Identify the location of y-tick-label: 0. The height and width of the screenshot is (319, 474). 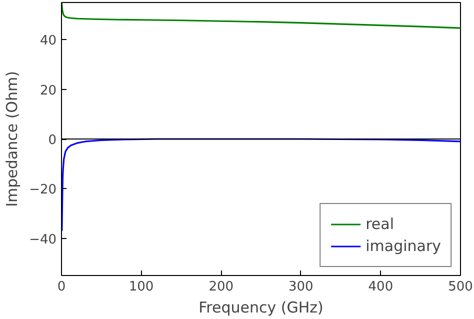
(52, 140).